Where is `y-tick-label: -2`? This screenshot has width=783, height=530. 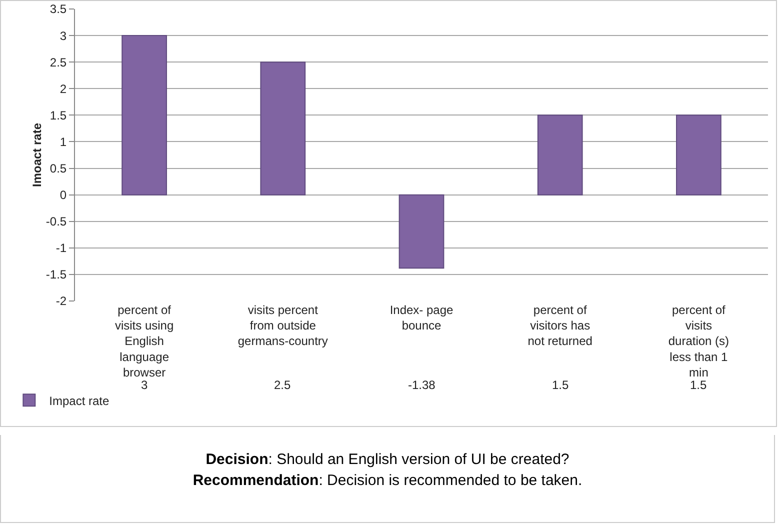 y-tick-label: -2 is located at coordinates (61, 301).